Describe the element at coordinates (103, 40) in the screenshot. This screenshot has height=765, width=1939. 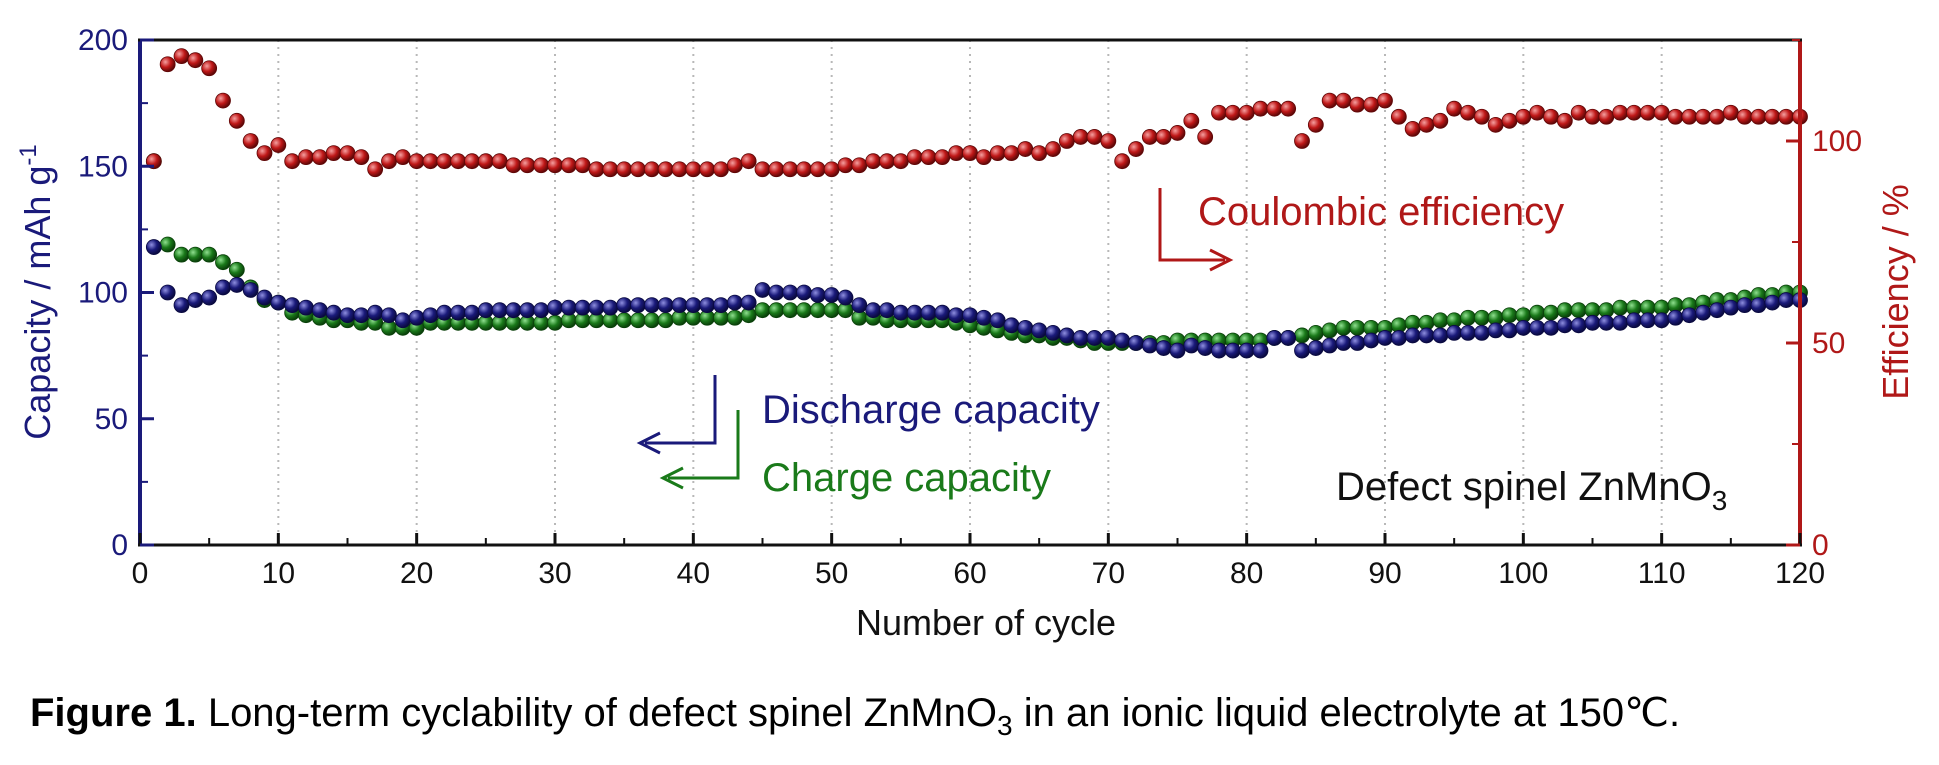
I see `y-left-tick-label: 200` at that location.